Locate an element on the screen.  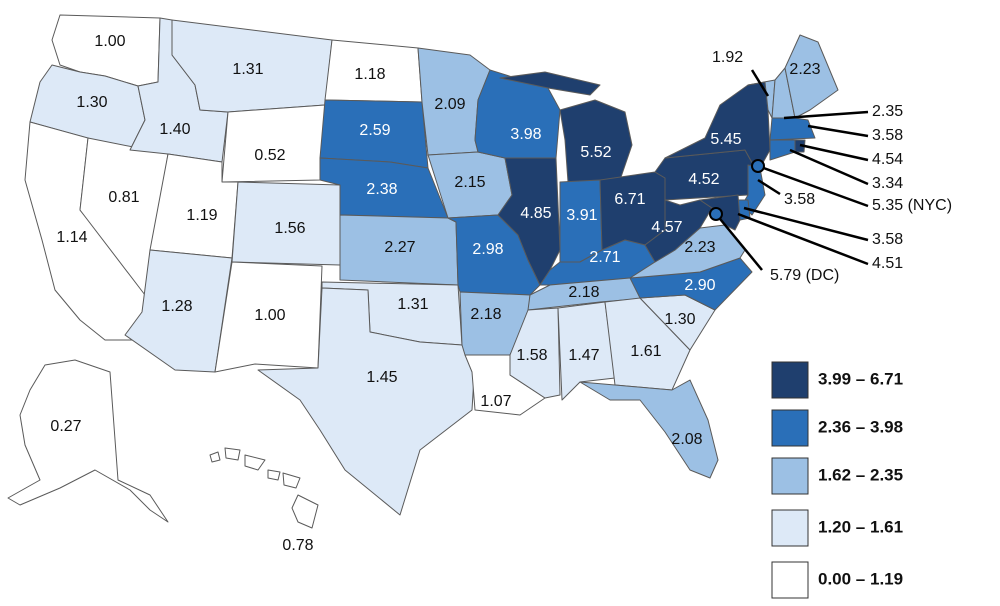
state-label-mt: 1.31 is located at coordinates (247, 69).